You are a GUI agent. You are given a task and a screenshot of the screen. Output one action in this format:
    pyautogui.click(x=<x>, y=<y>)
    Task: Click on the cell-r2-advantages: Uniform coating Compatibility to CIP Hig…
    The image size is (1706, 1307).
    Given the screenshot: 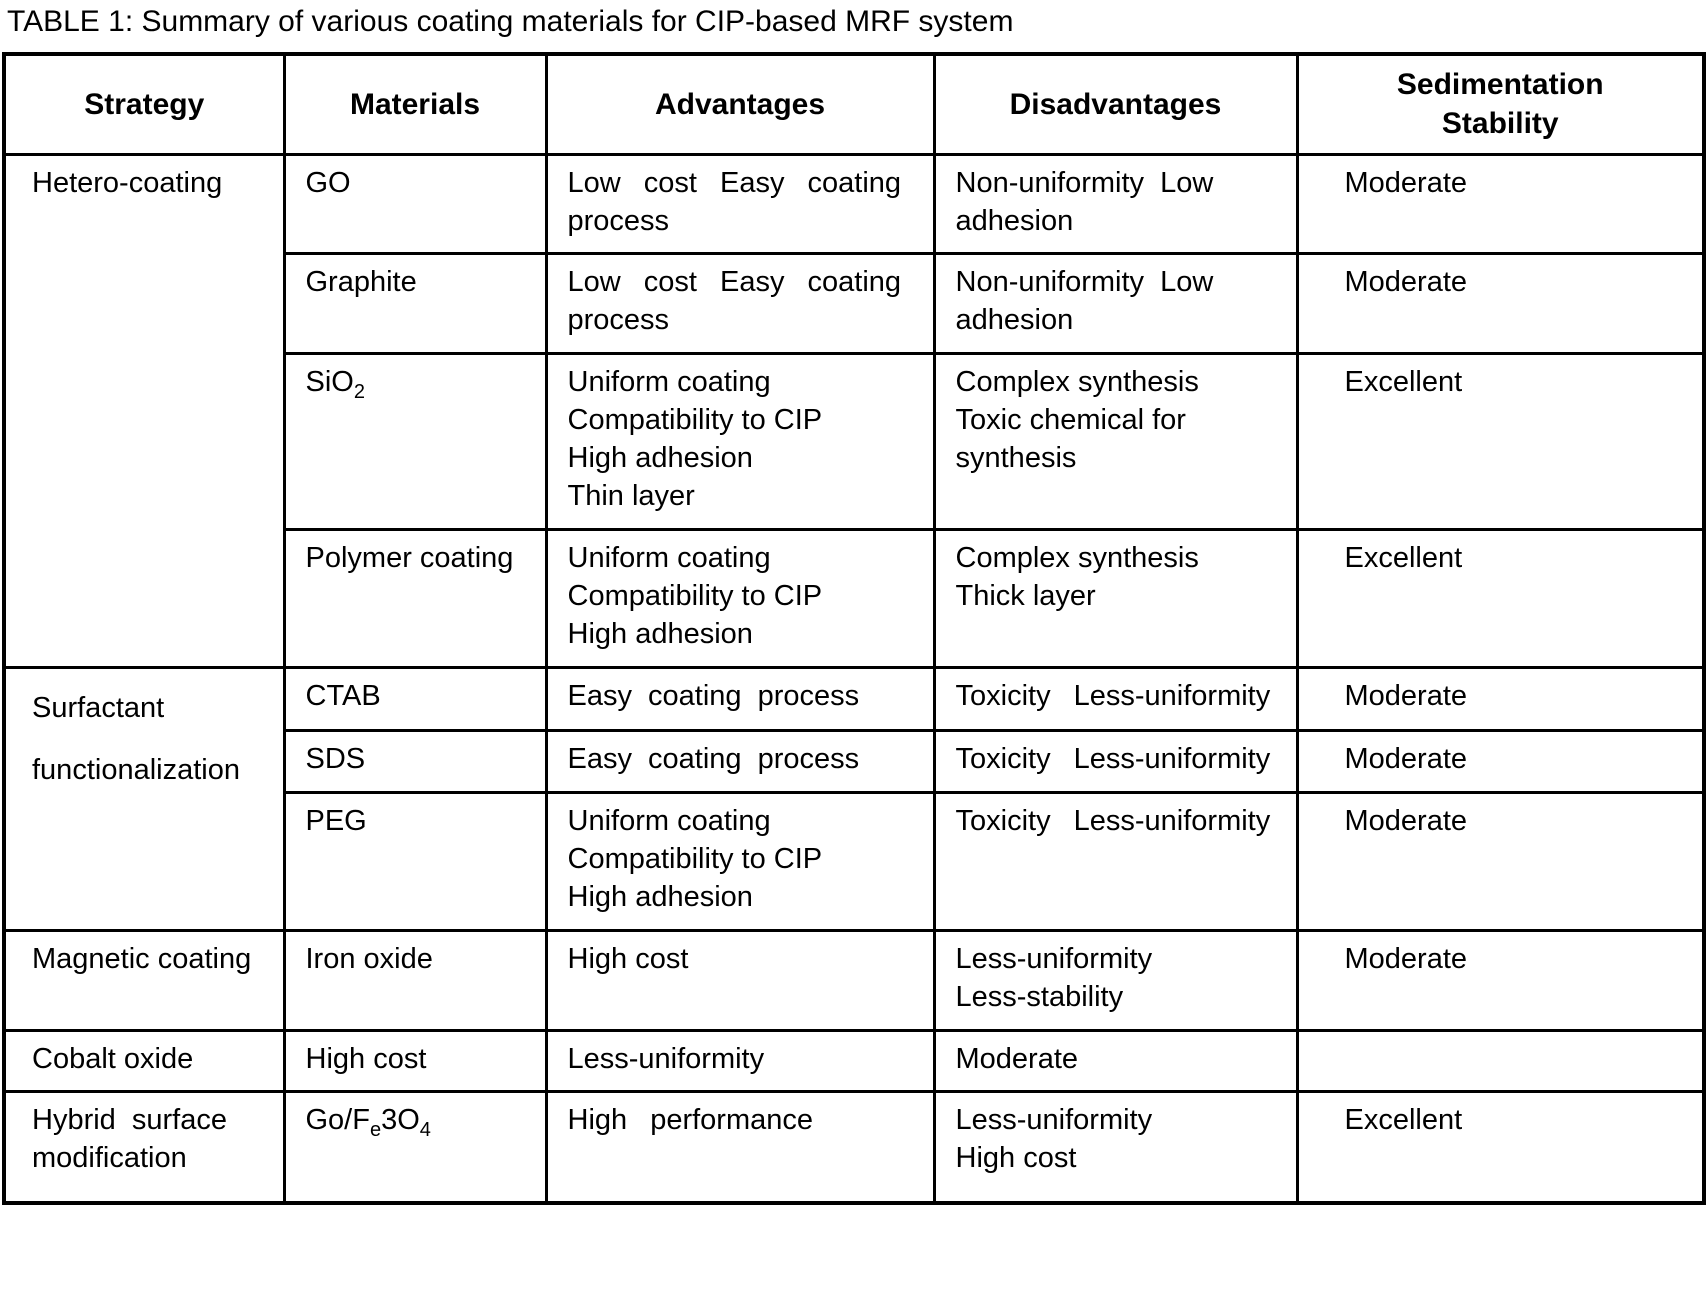 What is the action you would take?
    pyautogui.click(x=740, y=441)
    